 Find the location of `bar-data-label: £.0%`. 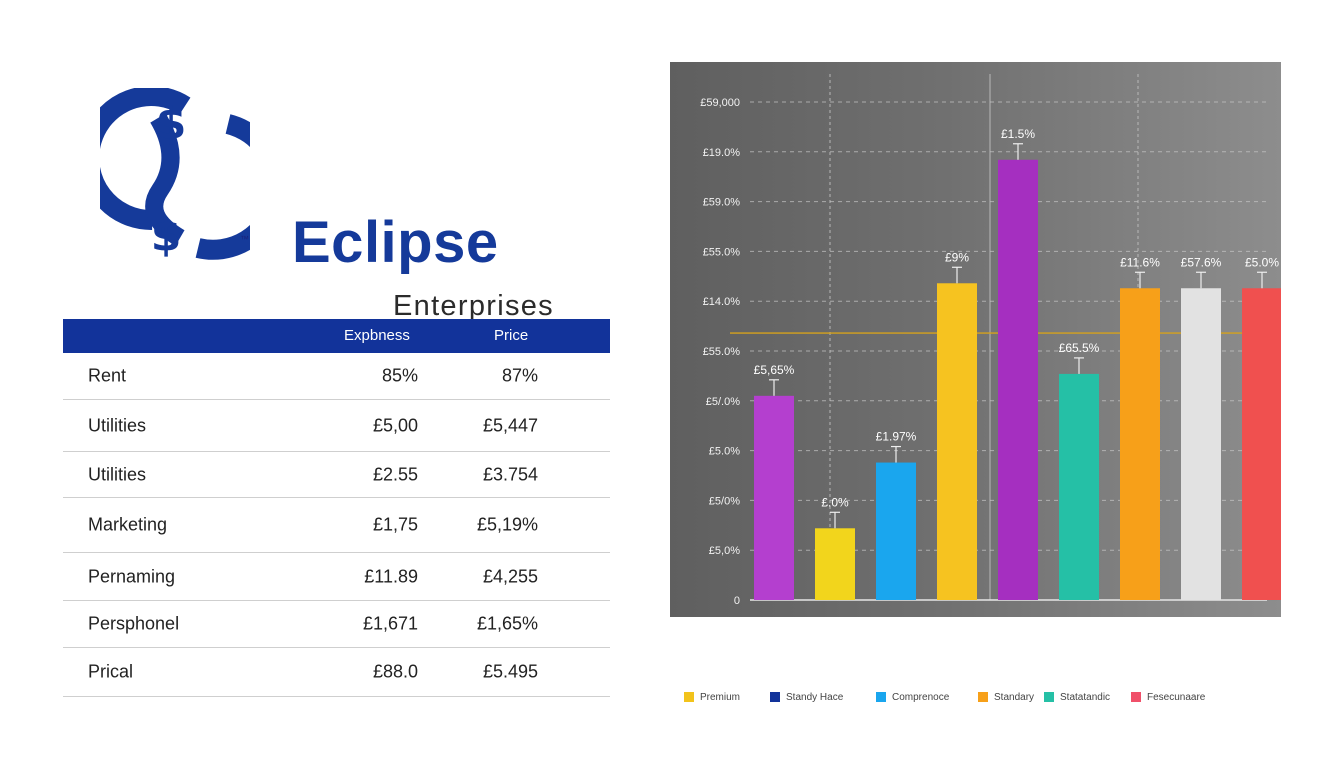

bar-data-label: £.0% is located at coordinates (835, 502).